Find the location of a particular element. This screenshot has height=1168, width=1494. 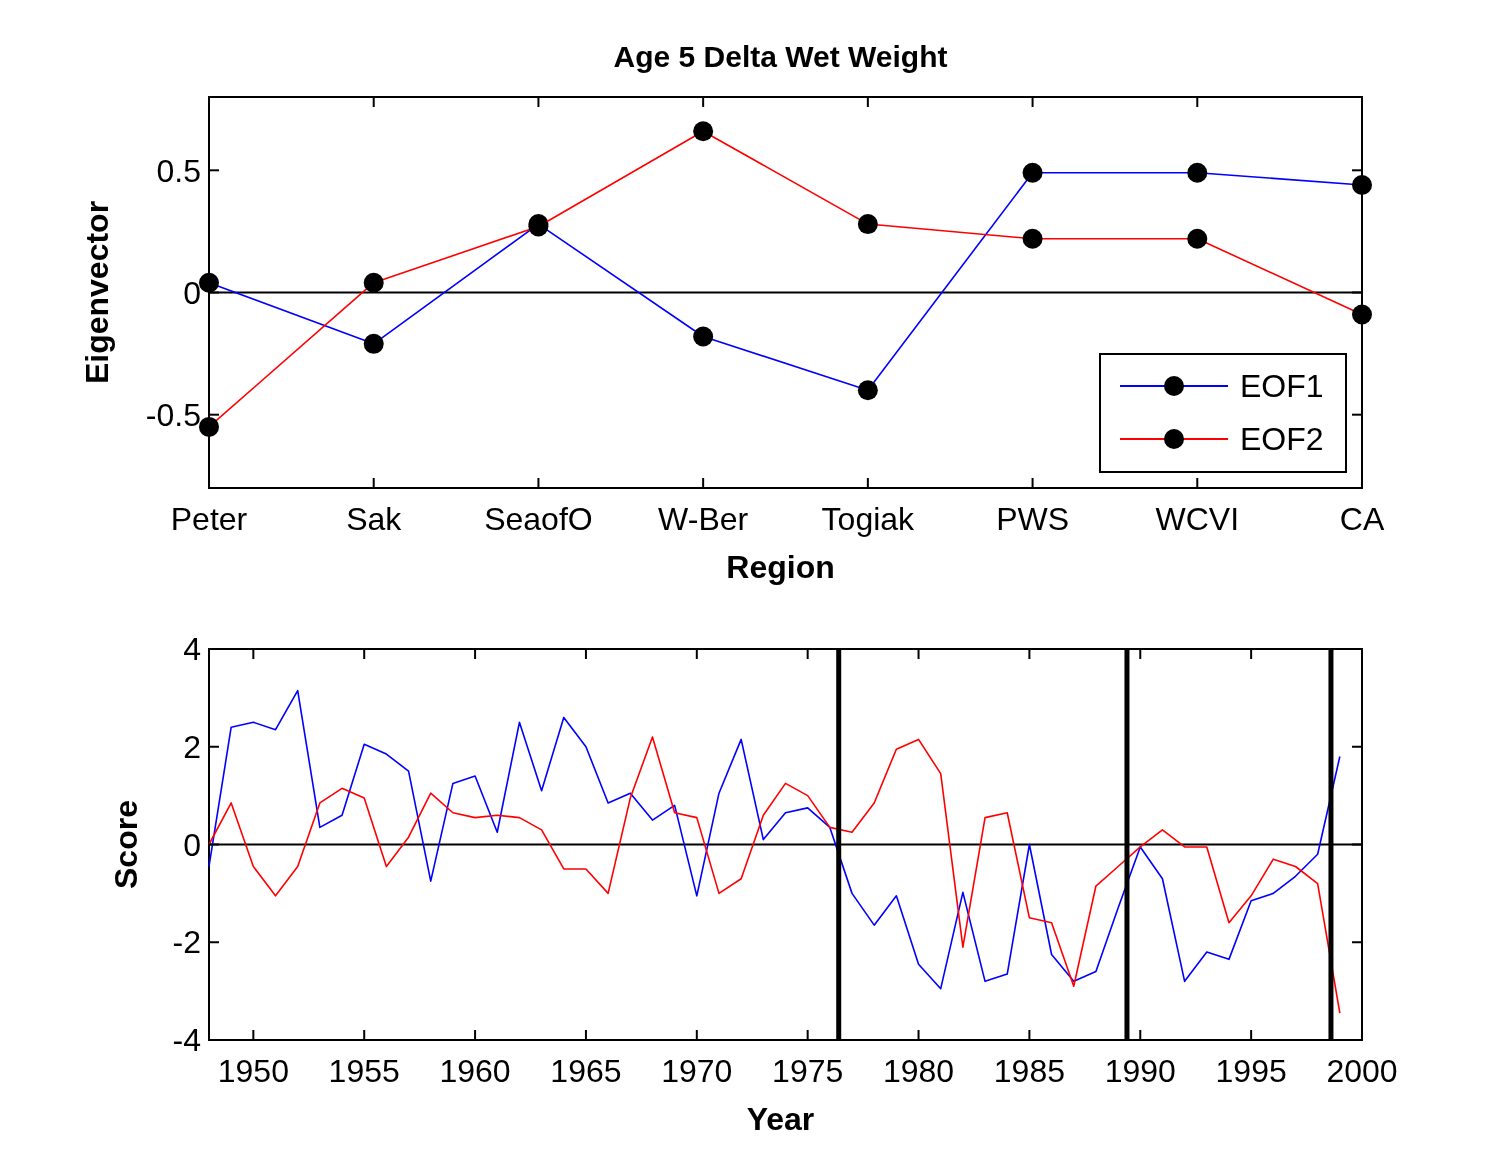

y-tick-label: 4 is located at coordinates (192, 649).